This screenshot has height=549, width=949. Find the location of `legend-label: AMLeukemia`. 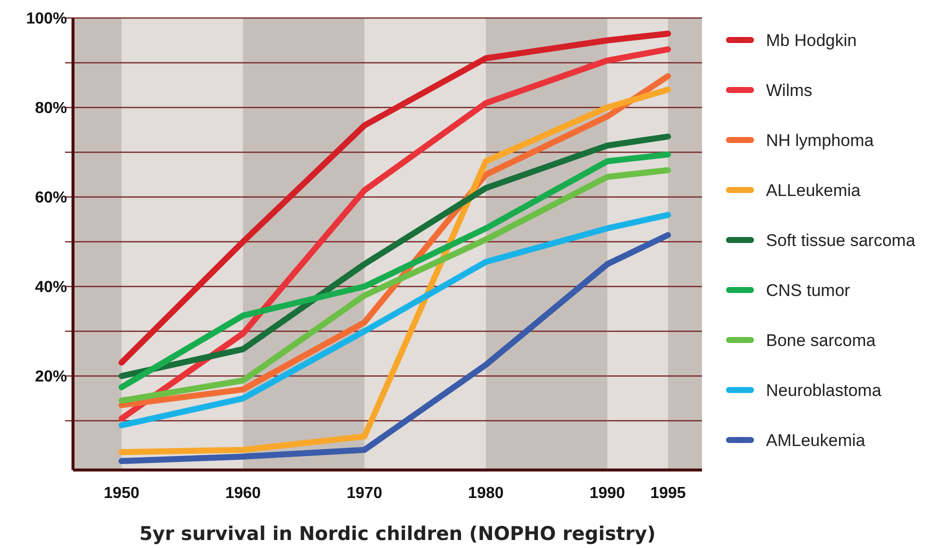

legend-label: AMLeukemia is located at coordinates (816, 440).